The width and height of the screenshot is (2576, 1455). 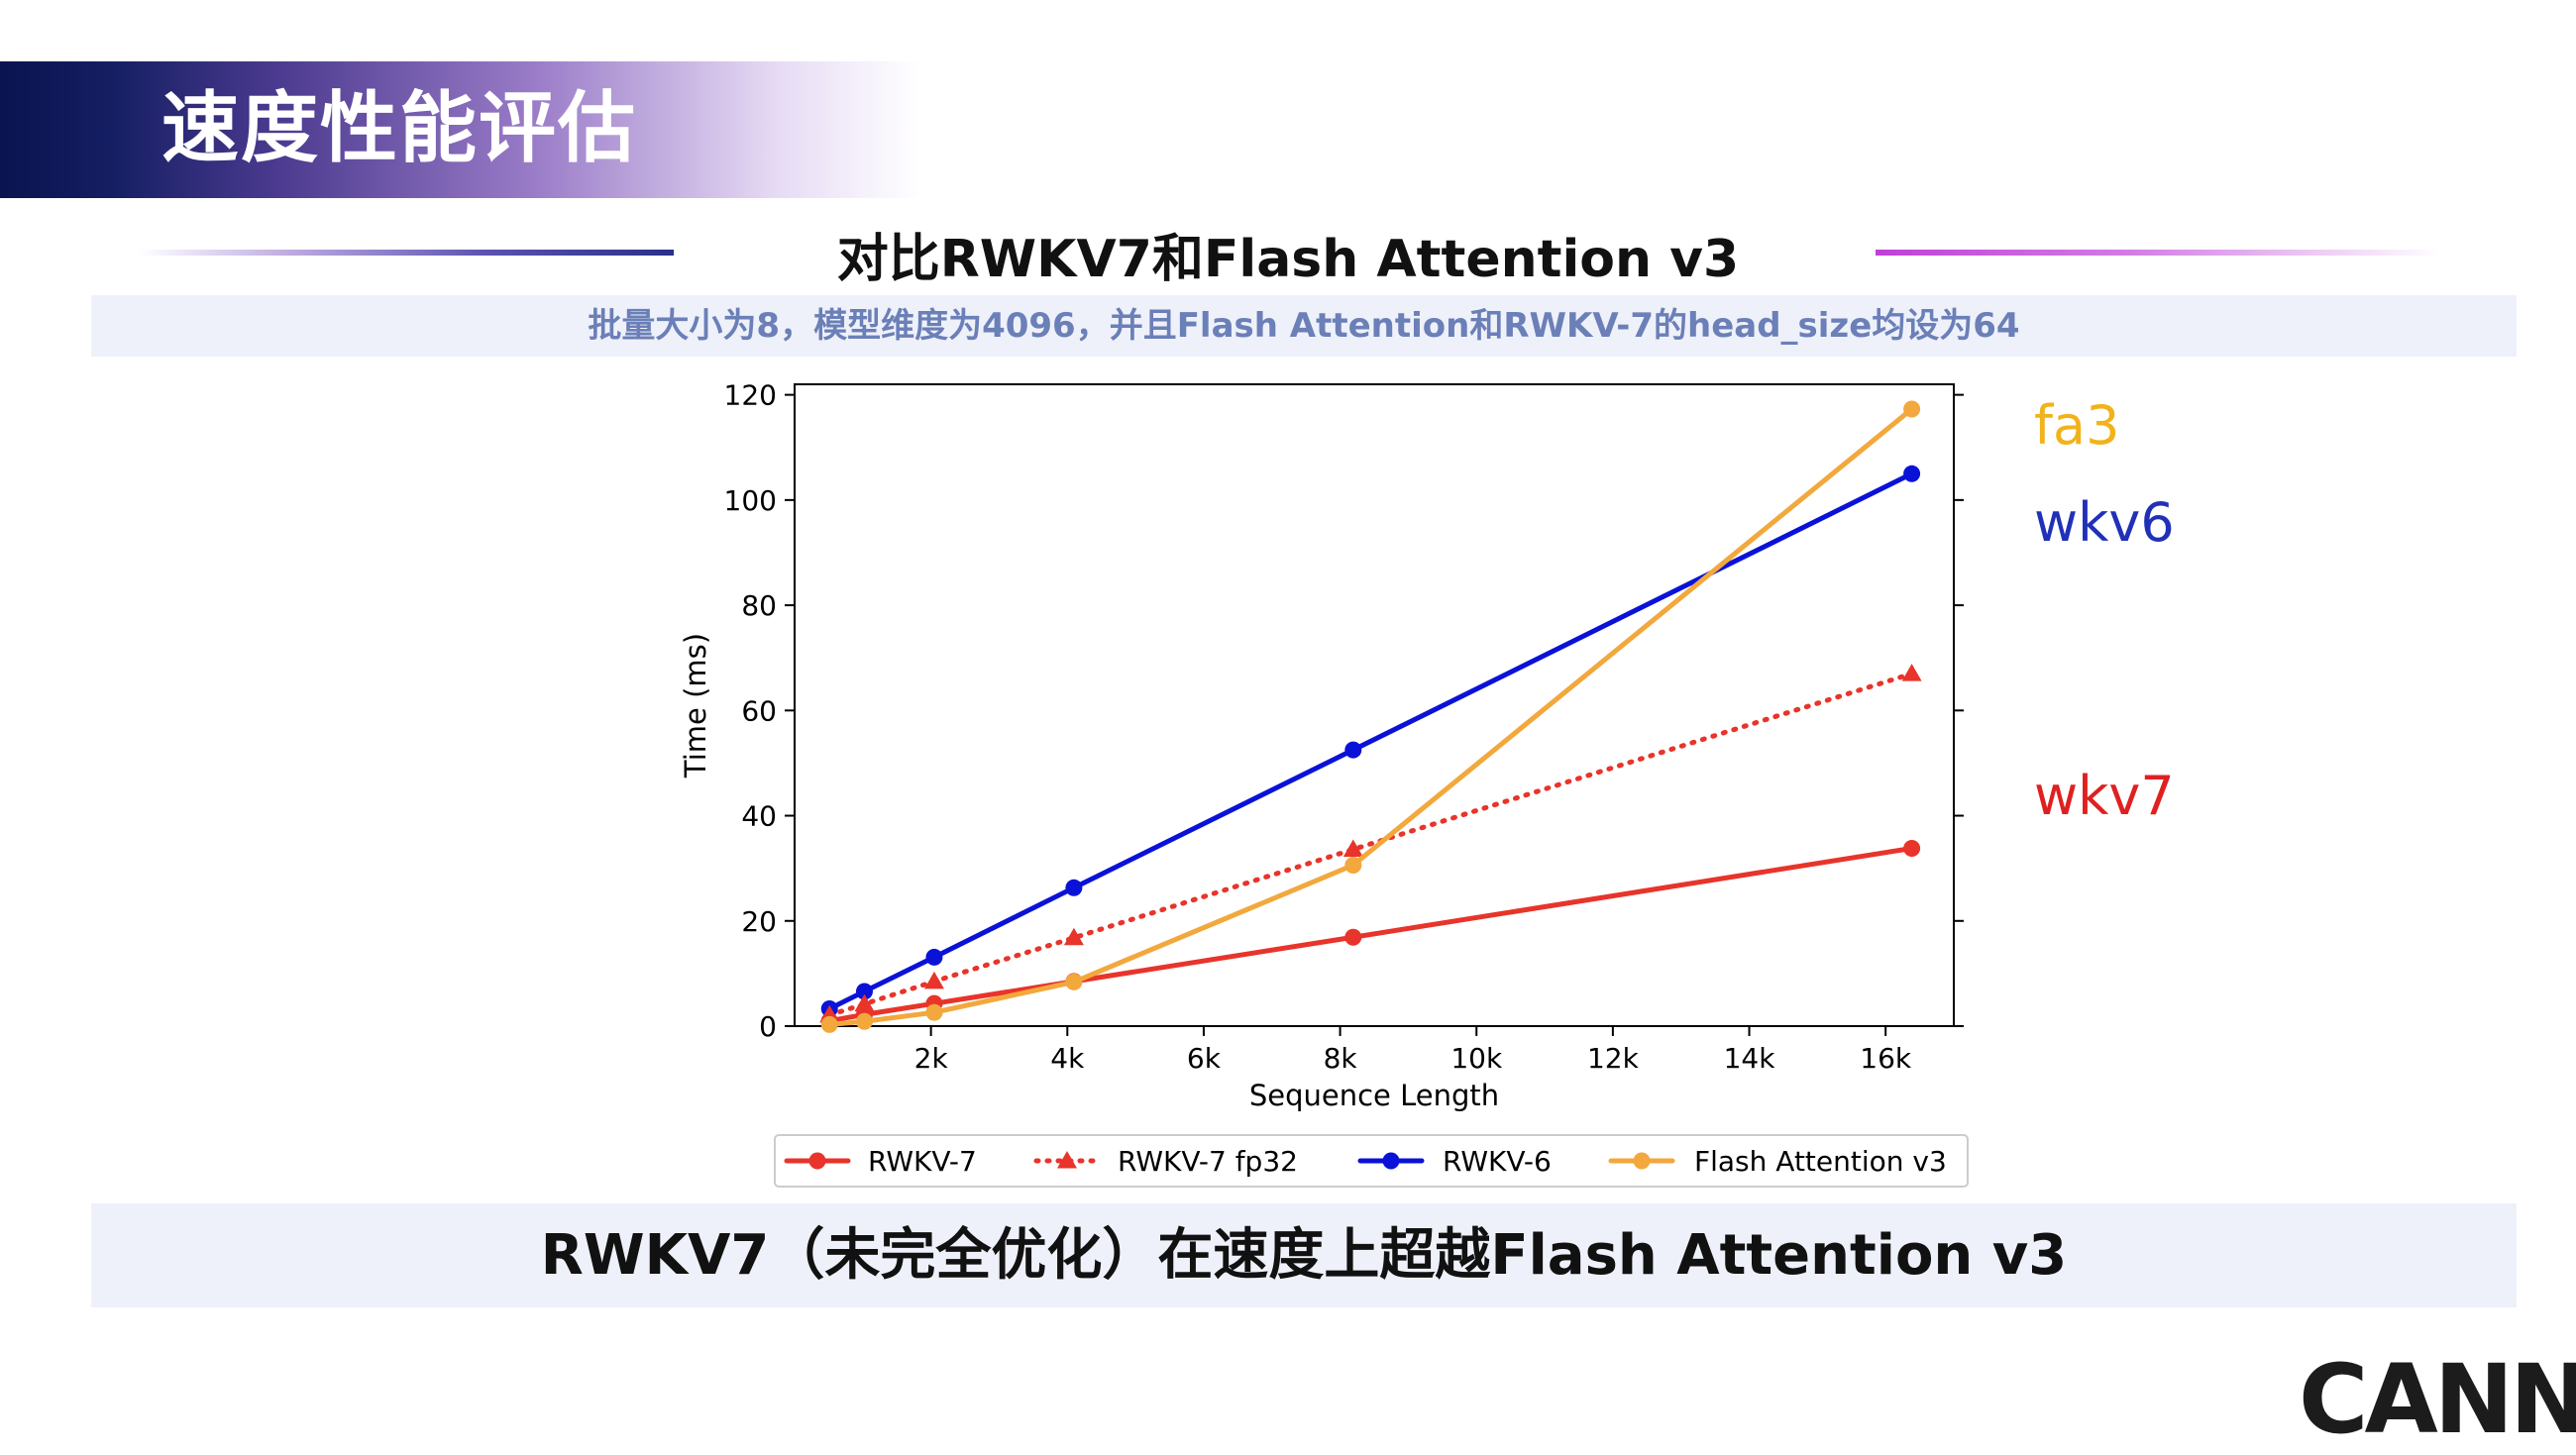 What do you see at coordinates (768, 1026) in the screenshot?
I see `y-tick-label: 0` at bounding box center [768, 1026].